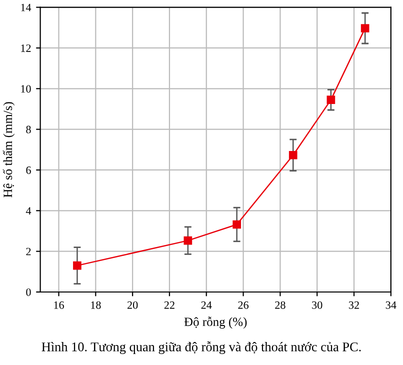 This screenshot has width=403, height=365. What do you see at coordinates (26, 48) in the screenshot?
I see `y-tick-label: 12` at bounding box center [26, 48].